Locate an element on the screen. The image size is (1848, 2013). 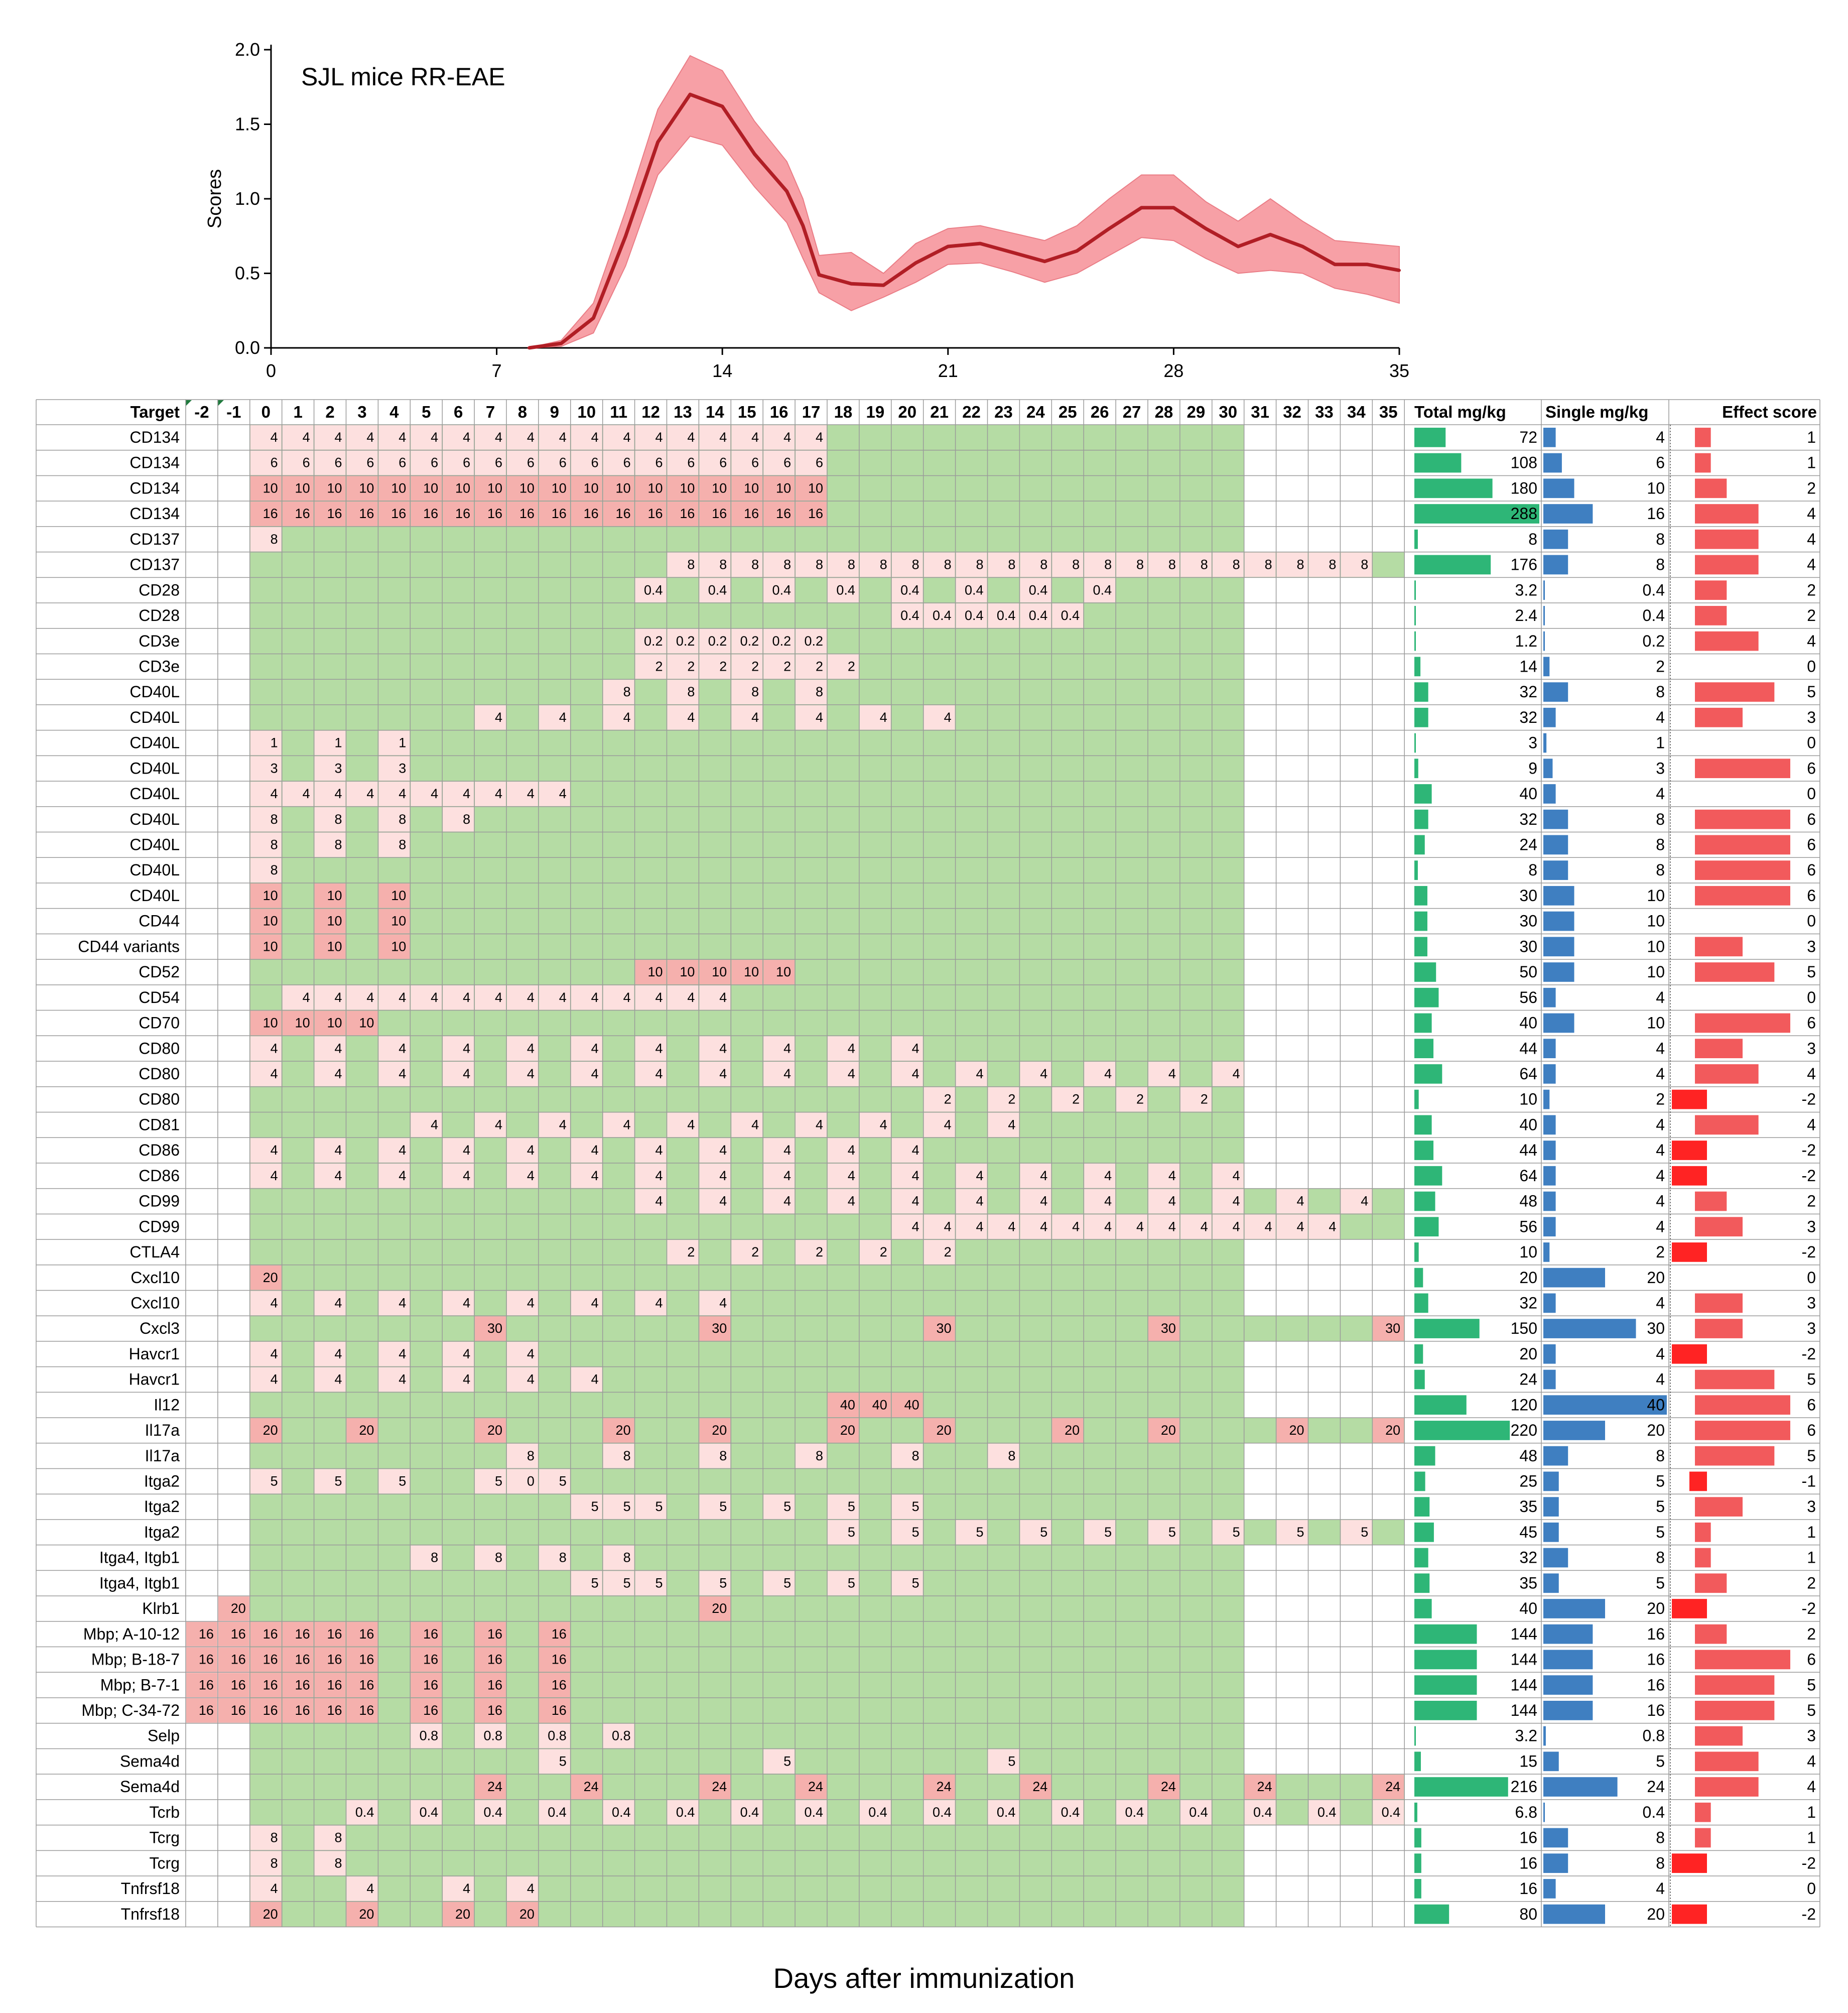
total-value: 24 is located at coordinates (1528, 1379).